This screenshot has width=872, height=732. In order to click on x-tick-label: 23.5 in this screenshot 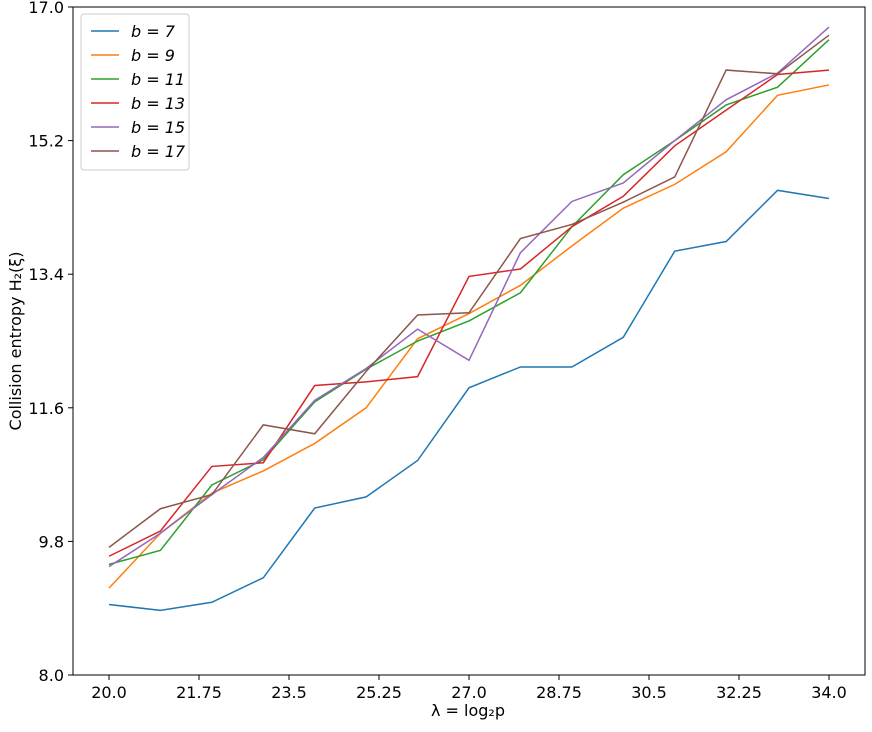, I will do `click(289, 692)`.